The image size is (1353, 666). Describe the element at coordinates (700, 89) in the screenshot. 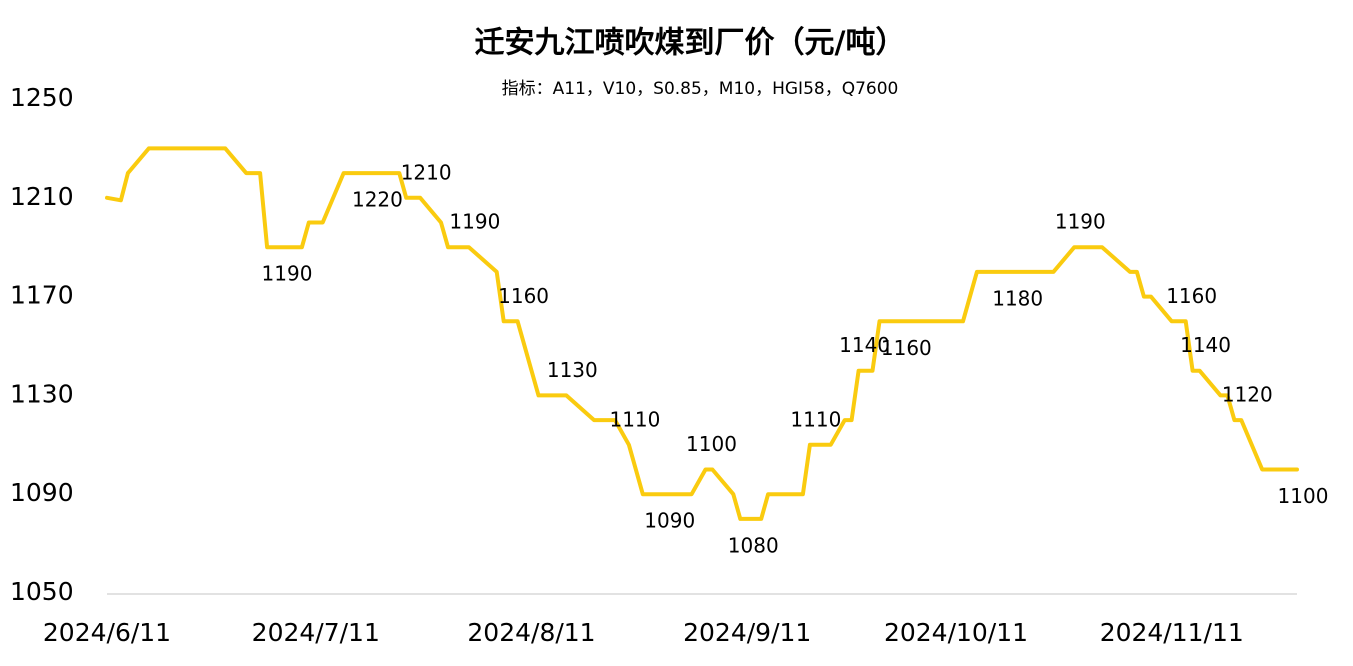

I see `chart-subtitle: 指标：A11，V10，S0.85，M10，HGI58，Q7600` at that location.